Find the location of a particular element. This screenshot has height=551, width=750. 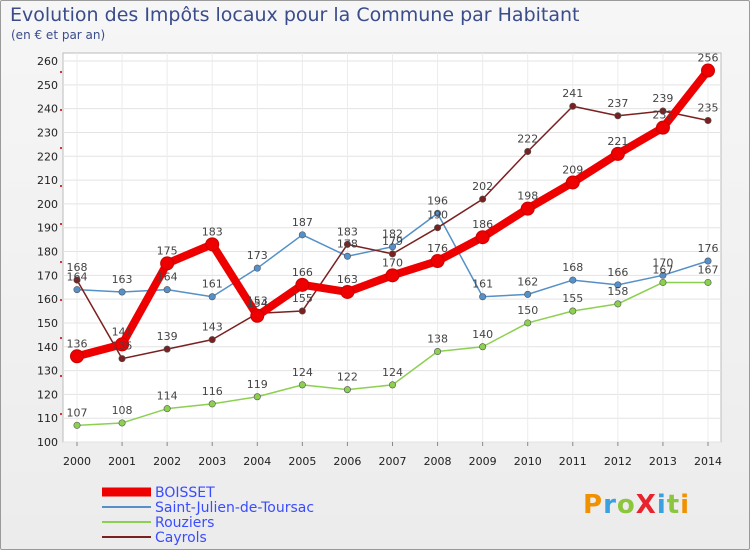

x-tick-label: 2009 is located at coordinates (483, 461).